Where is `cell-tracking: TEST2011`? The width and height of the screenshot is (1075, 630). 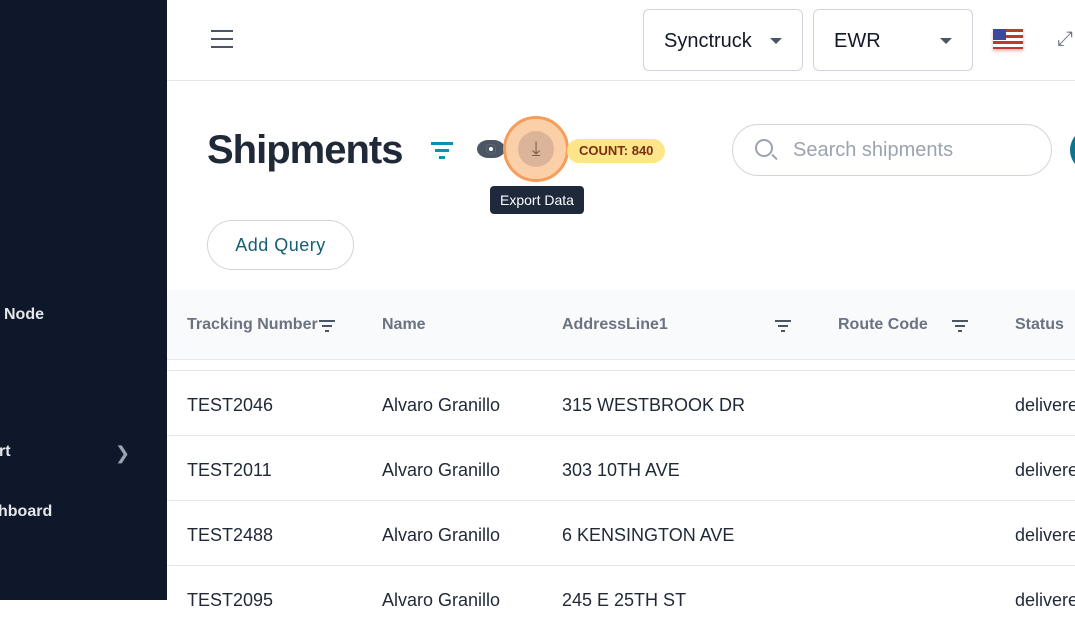
cell-tracking: TEST2011 is located at coordinates (229, 470).